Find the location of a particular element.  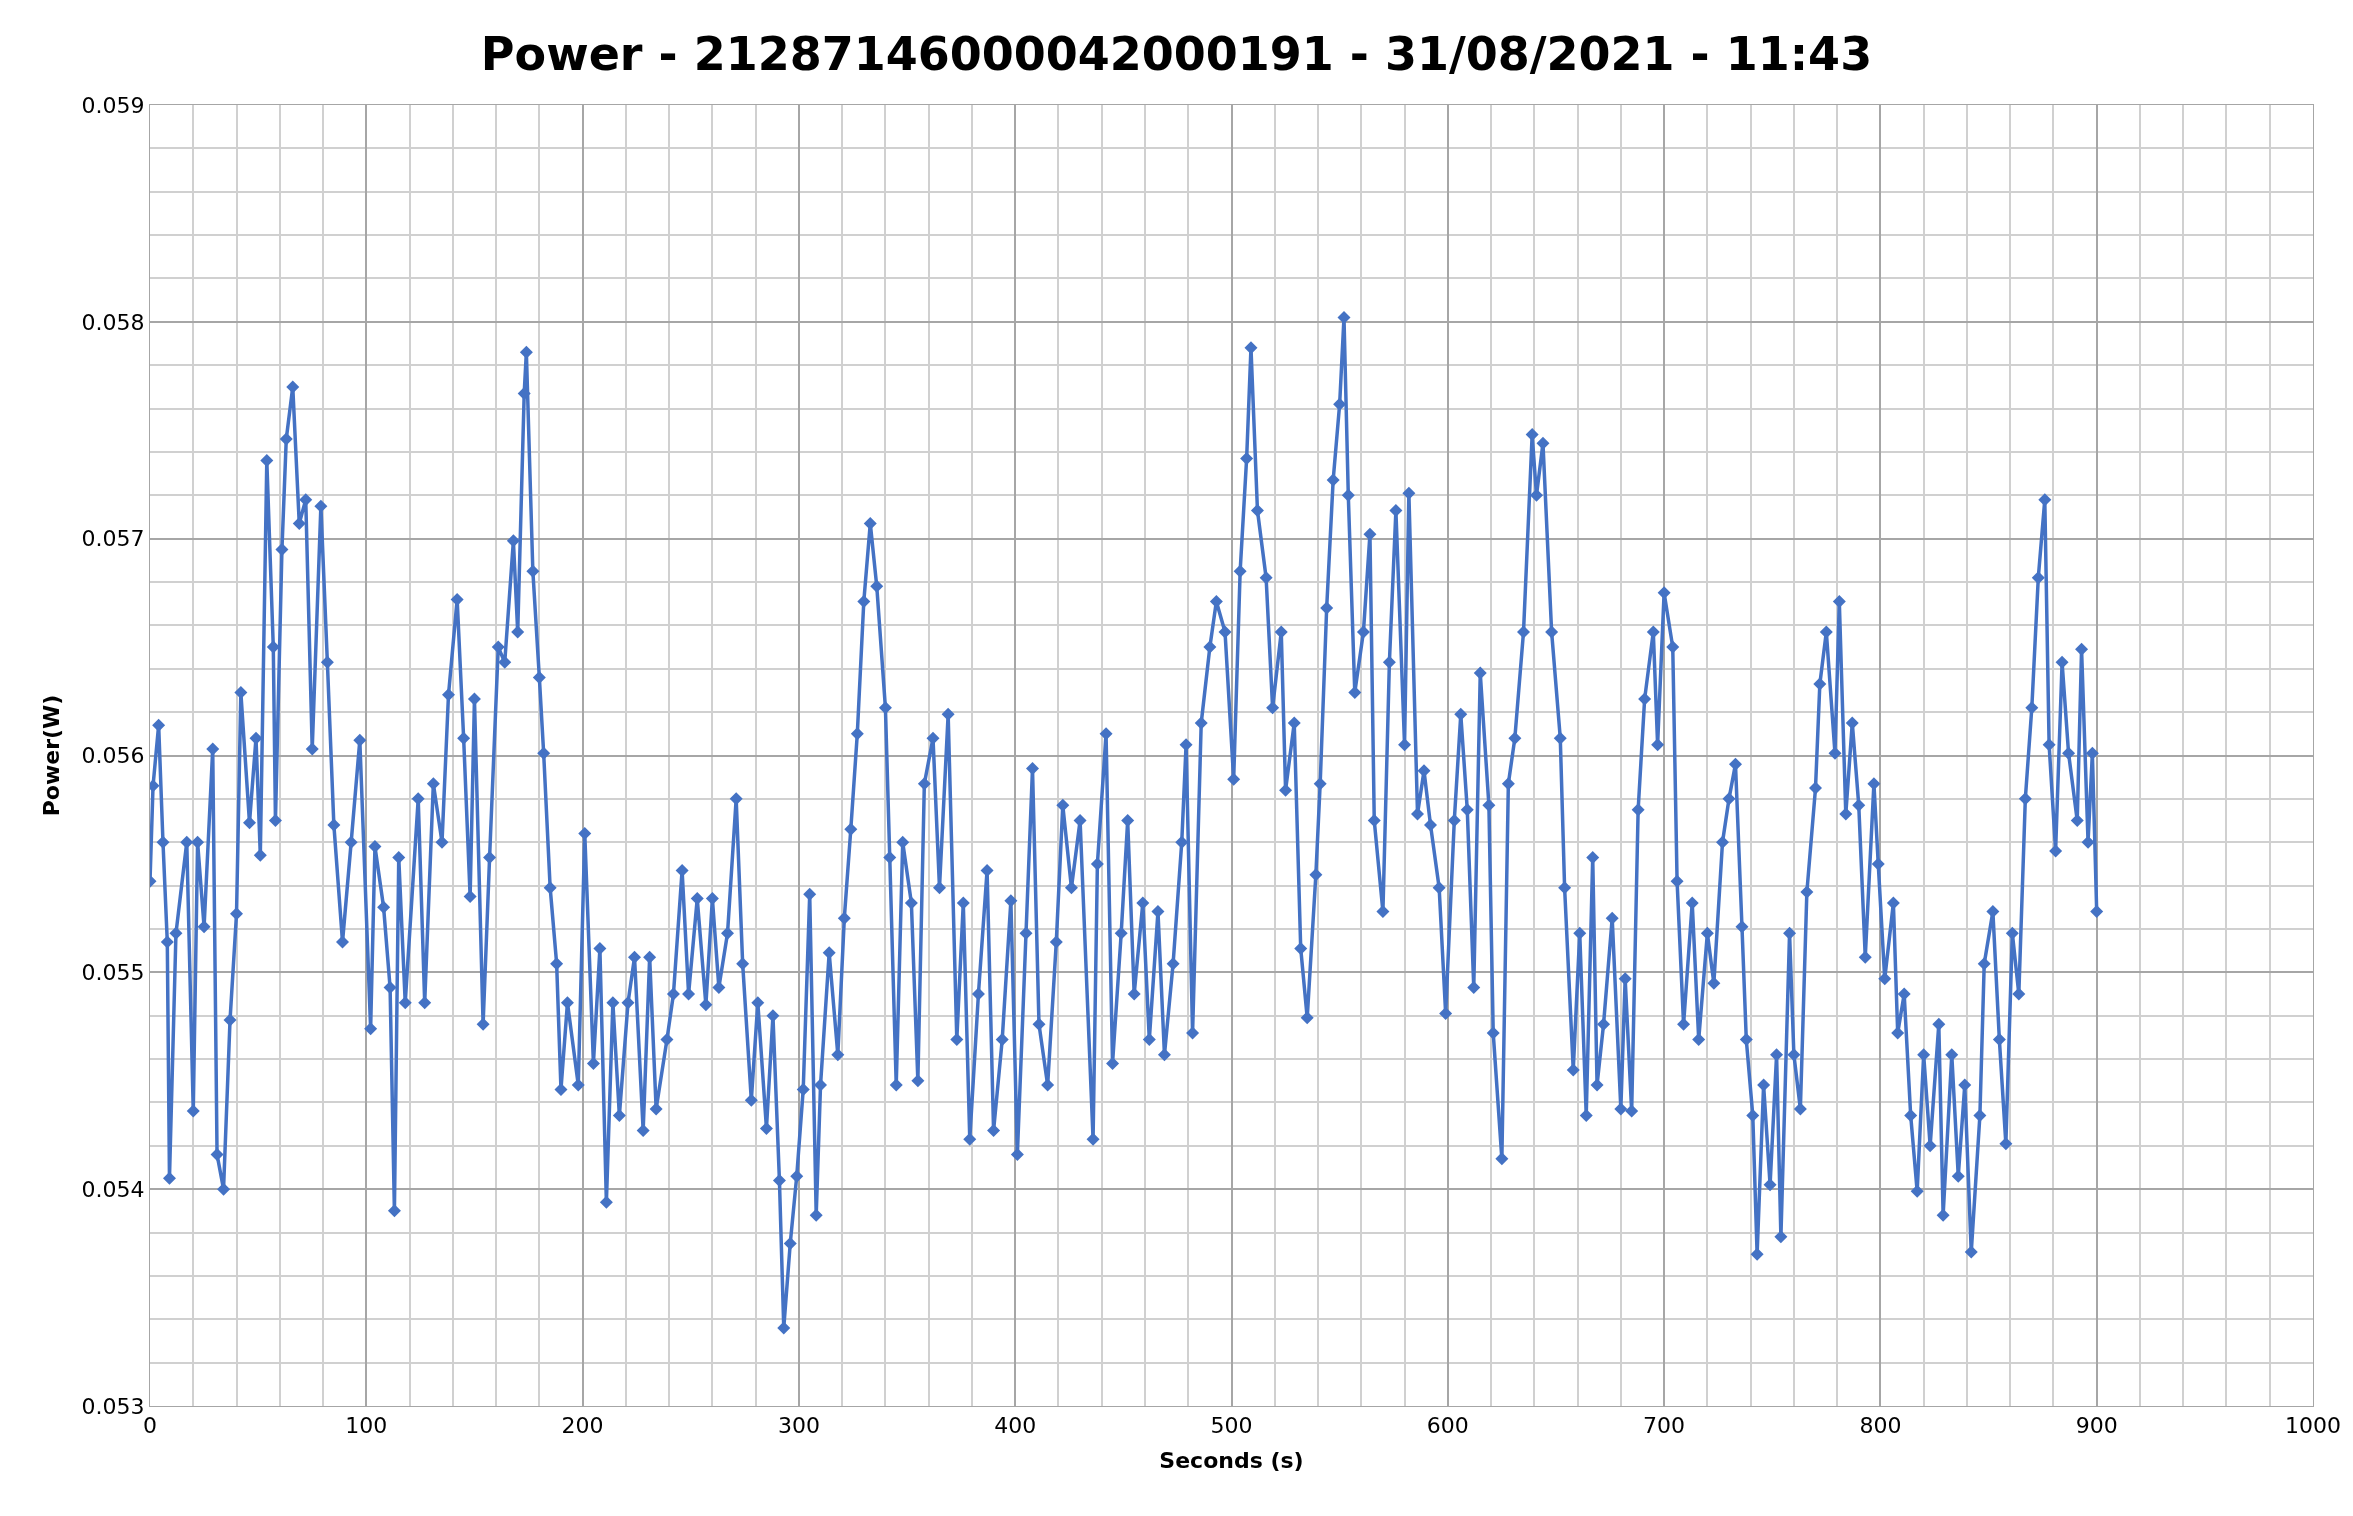

x-tick-label: 0 is located at coordinates (150, 1426).